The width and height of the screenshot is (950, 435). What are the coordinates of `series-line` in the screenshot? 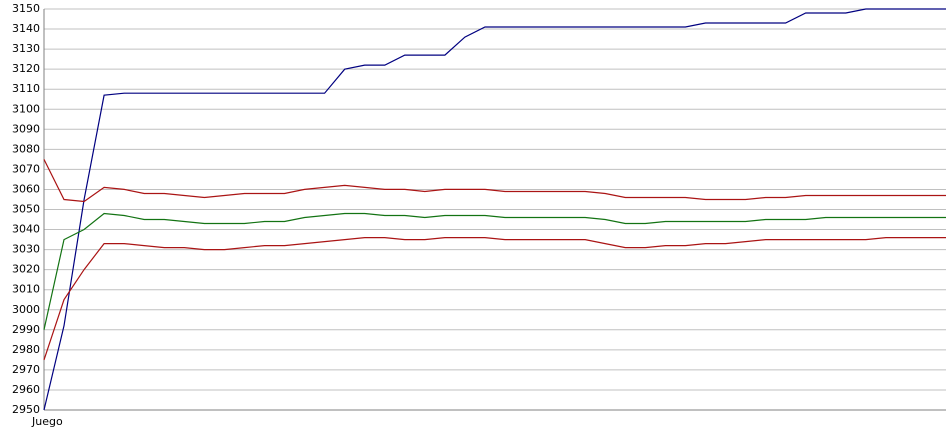 It's located at (494, 181).